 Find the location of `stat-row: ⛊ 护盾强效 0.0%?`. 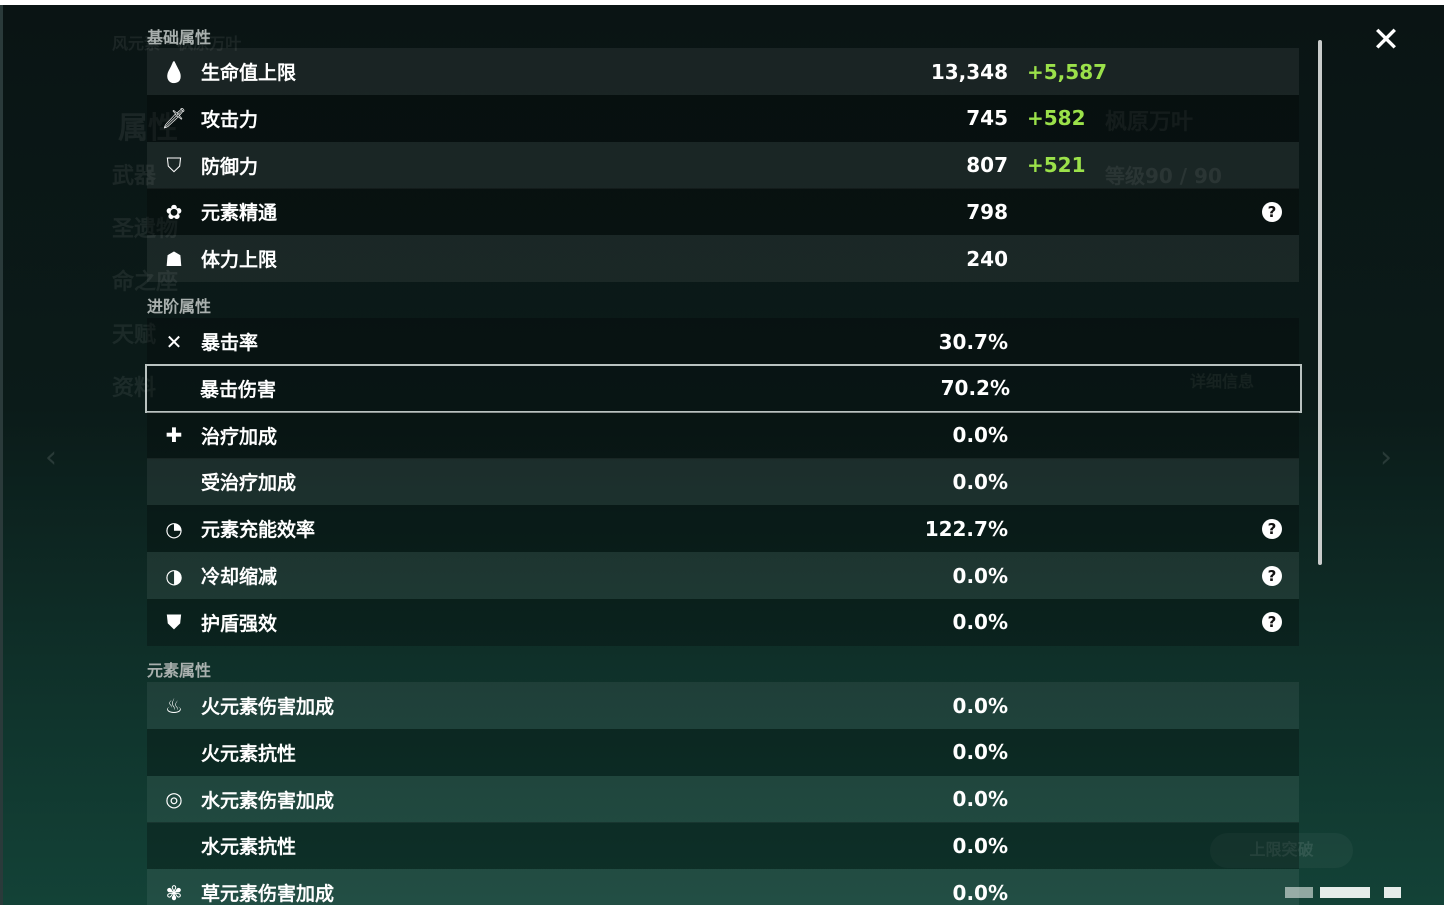

stat-row: ⛊ 护盾强效 0.0%? is located at coordinates (723, 622).